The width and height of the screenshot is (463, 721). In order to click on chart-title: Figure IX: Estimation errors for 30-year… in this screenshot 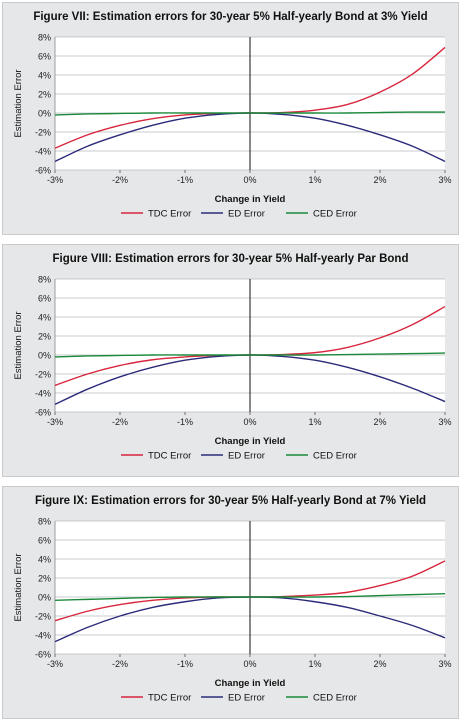, I will do `click(230, 501)`.